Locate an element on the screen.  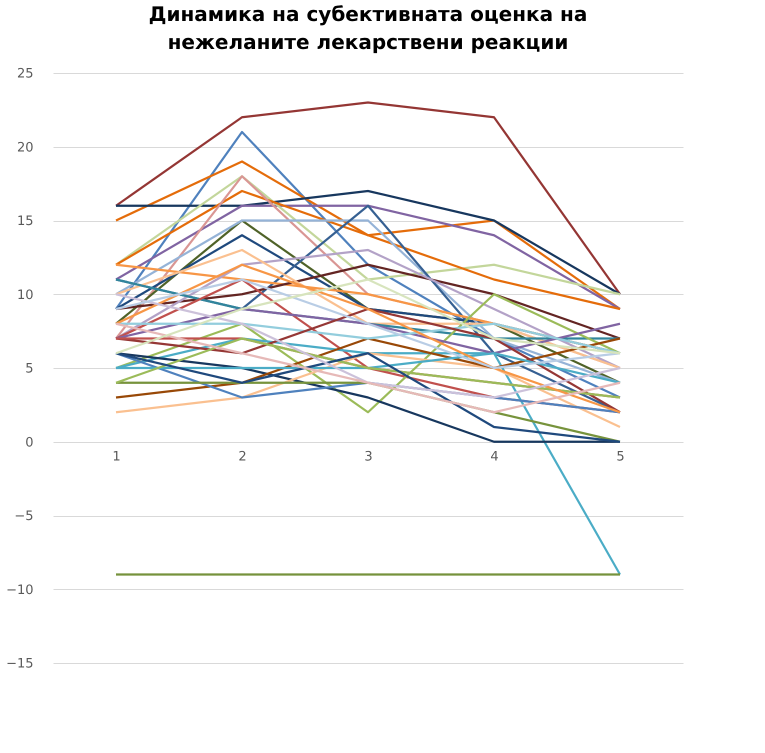
y-tick-label: 25 is located at coordinates (25, 74).